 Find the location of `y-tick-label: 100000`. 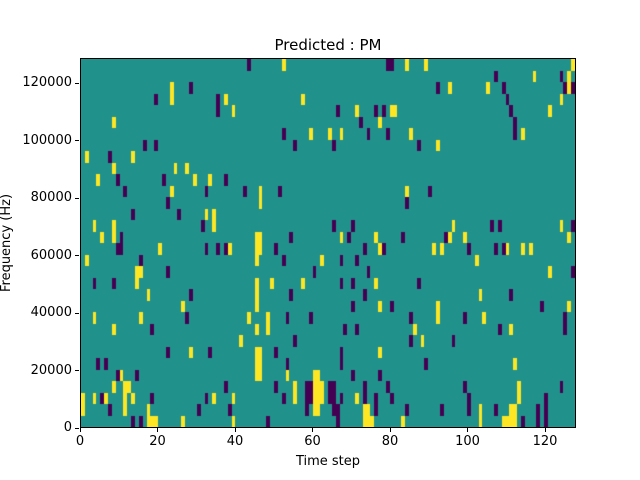

y-tick-label: 100000 is located at coordinates (47, 140).